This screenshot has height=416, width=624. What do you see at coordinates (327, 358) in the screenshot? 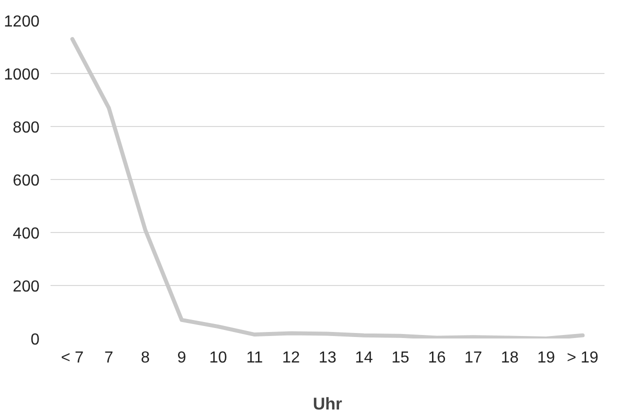
I see `x-tick-label: 13` at bounding box center [327, 358].